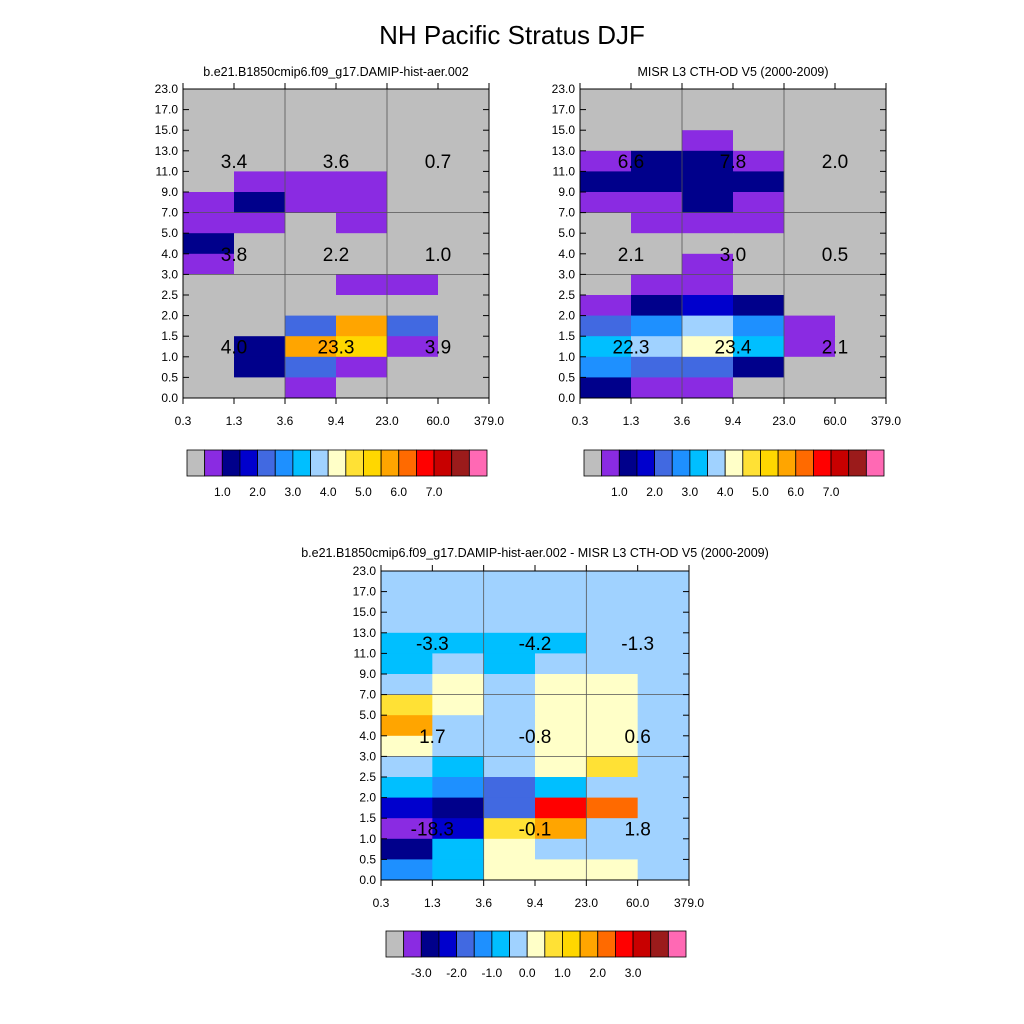 This screenshot has width=1024, height=1024. Describe the element at coordinates (365, 612) in the screenshot. I see `y-tick-label: 15.0` at that location.